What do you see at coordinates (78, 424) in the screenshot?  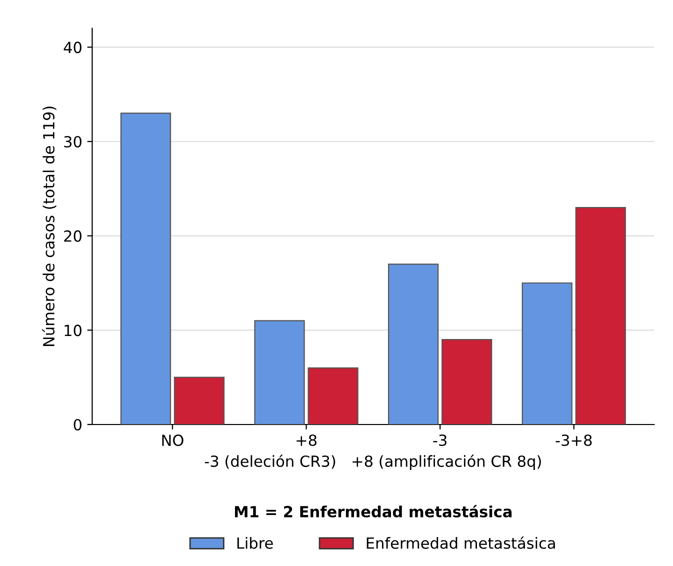 I see `y-tick-label: 0` at bounding box center [78, 424].